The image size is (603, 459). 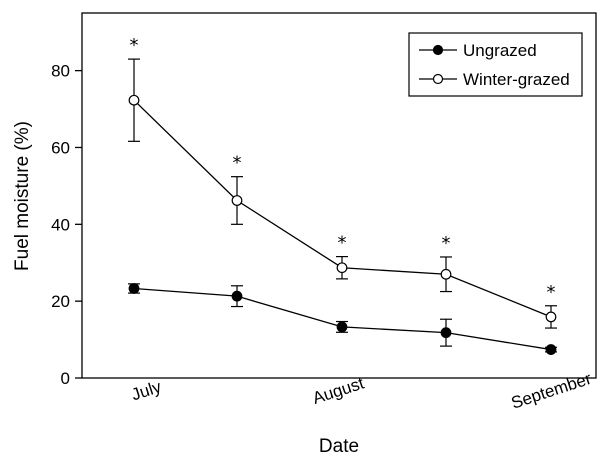 What do you see at coordinates (339, 446) in the screenshot?
I see `x-axis-title: Date` at bounding box center [339, 446].